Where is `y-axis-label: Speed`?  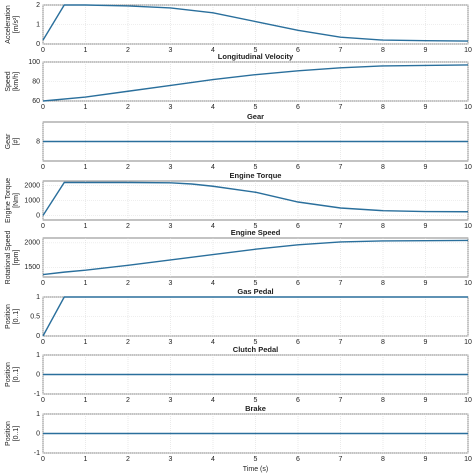 y-axis-label: Speed is located at coordinates (8, 81).